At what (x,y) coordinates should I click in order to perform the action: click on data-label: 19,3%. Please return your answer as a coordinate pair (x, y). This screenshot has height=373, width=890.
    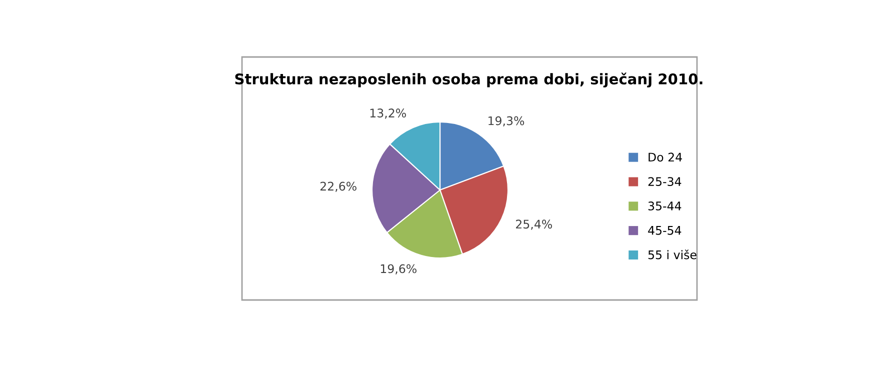
    Looking at the image, I should click on (506, 121).